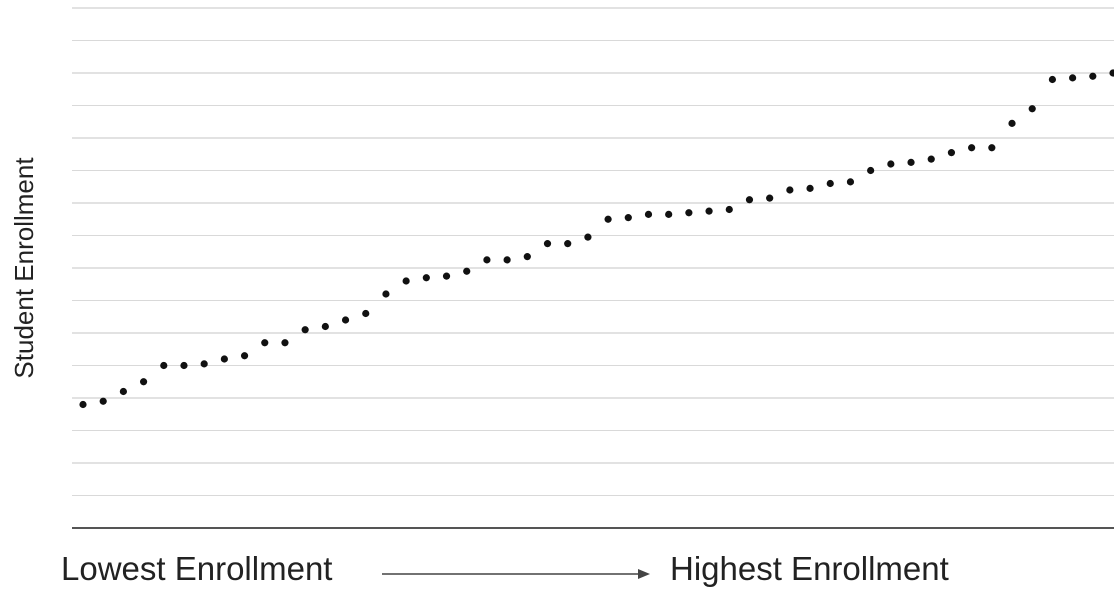 The image size is (1114, 591). Describe the element at coordinates (516, 574) in the screenshot. I see `direction-arrow-icon` at that location.